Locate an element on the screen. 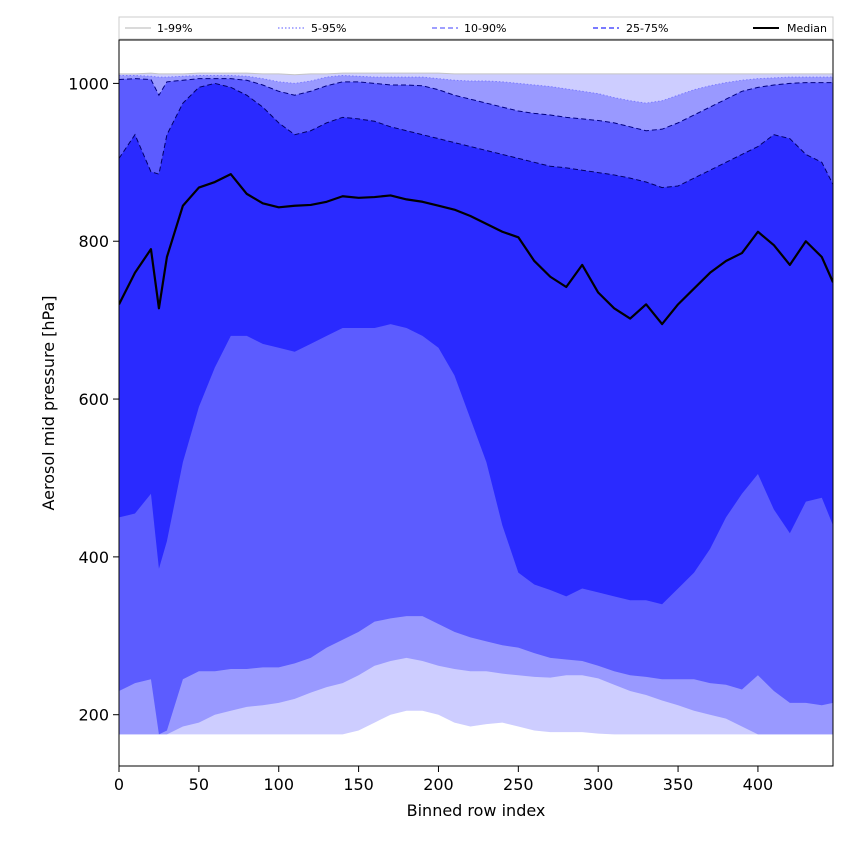 The width and height of the screenshot is (850, 850). x-tick-label: 50 is located at coordinates (199, 784).